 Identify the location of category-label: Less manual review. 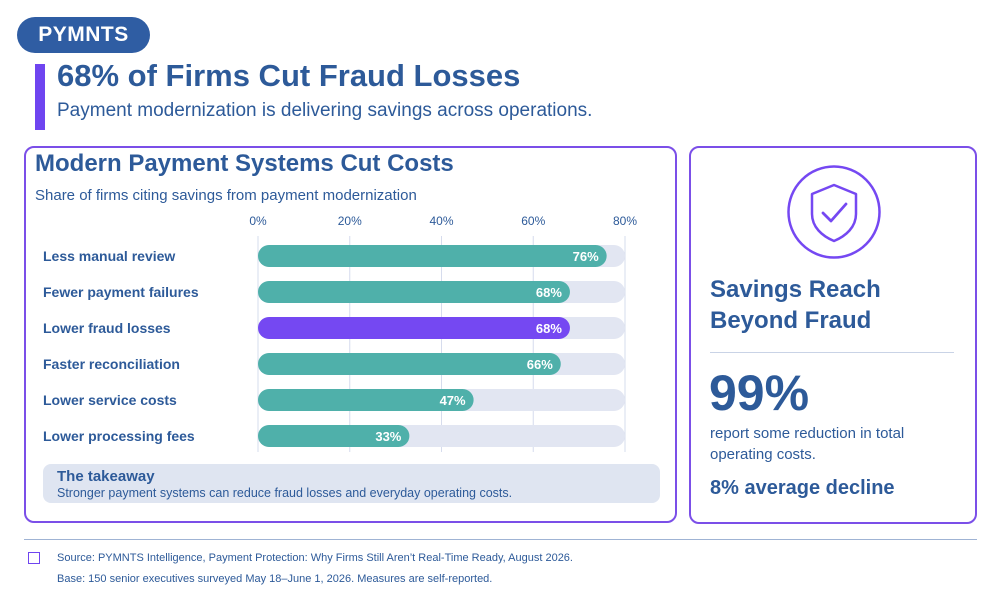
(109, 256).